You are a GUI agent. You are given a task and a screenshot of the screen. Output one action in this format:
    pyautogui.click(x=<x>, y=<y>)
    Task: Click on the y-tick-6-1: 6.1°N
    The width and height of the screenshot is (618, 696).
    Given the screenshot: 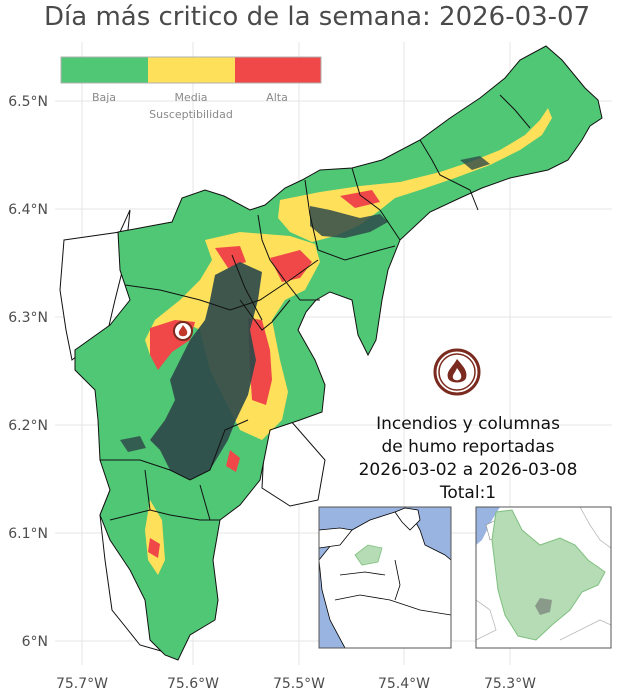 What is the action you would take?
    pyautogui.click(x=28, y=534)
    